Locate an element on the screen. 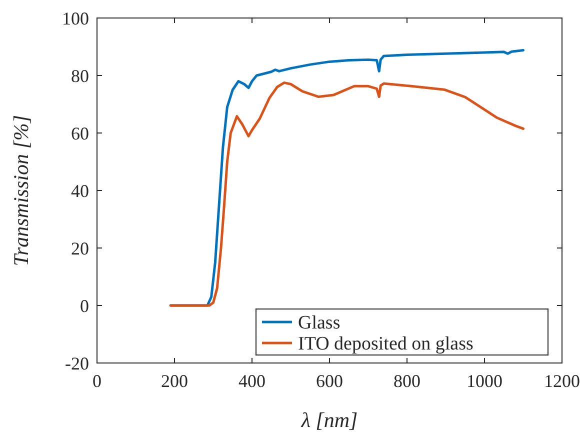  x-tick-label: 1000 is located at coordinates (484, 381).